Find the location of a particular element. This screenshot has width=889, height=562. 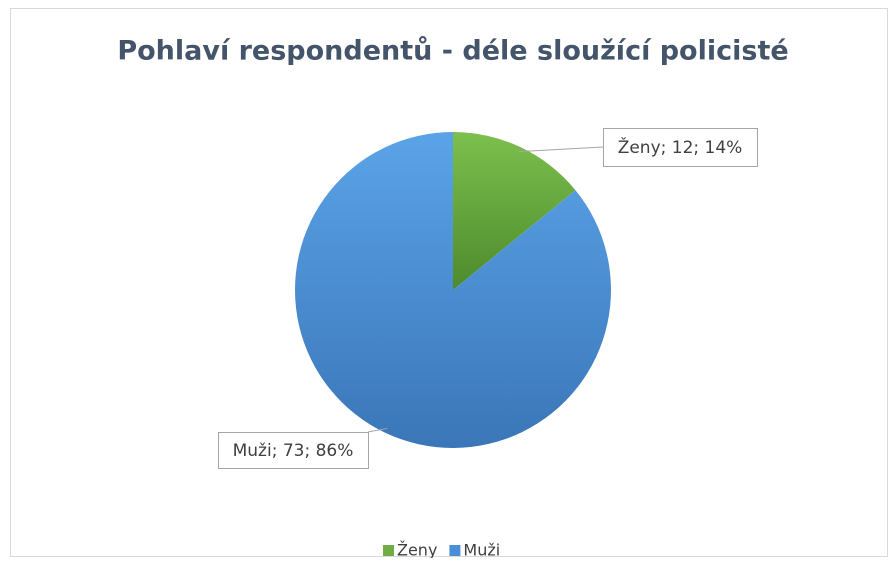

data-label: Muži; 73; 86% is located at coordinates (293, 451).